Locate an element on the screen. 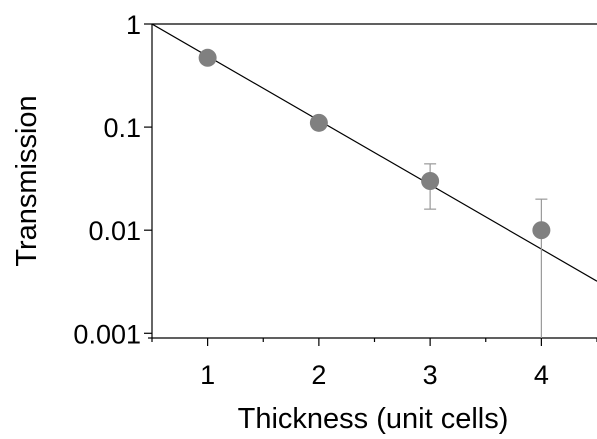 The height and width of the screenshot is (439, 597). x-tick-labels: 1 2 3 4 is located at coordinates (374, 375).